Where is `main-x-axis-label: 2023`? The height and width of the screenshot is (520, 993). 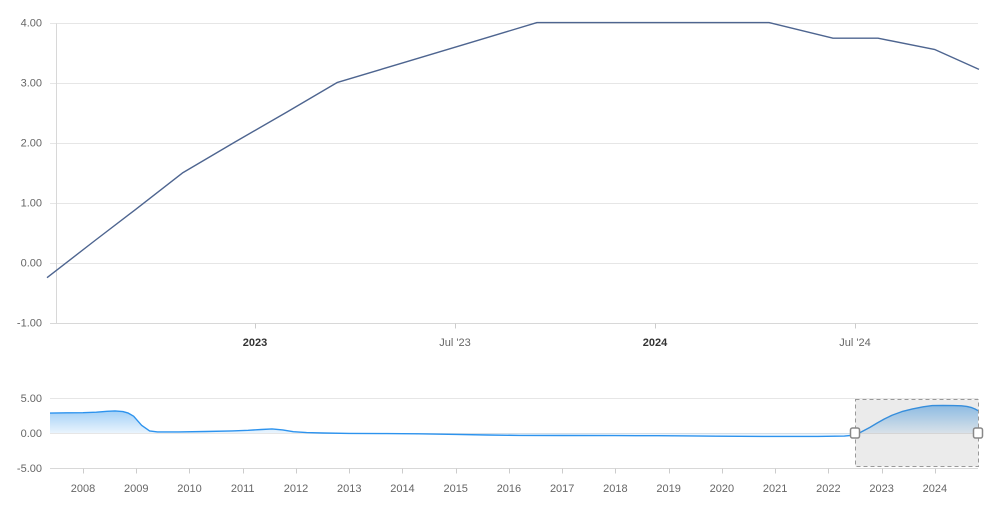
main-x-axis-label: 2023 is located at coordinates (255, 343).